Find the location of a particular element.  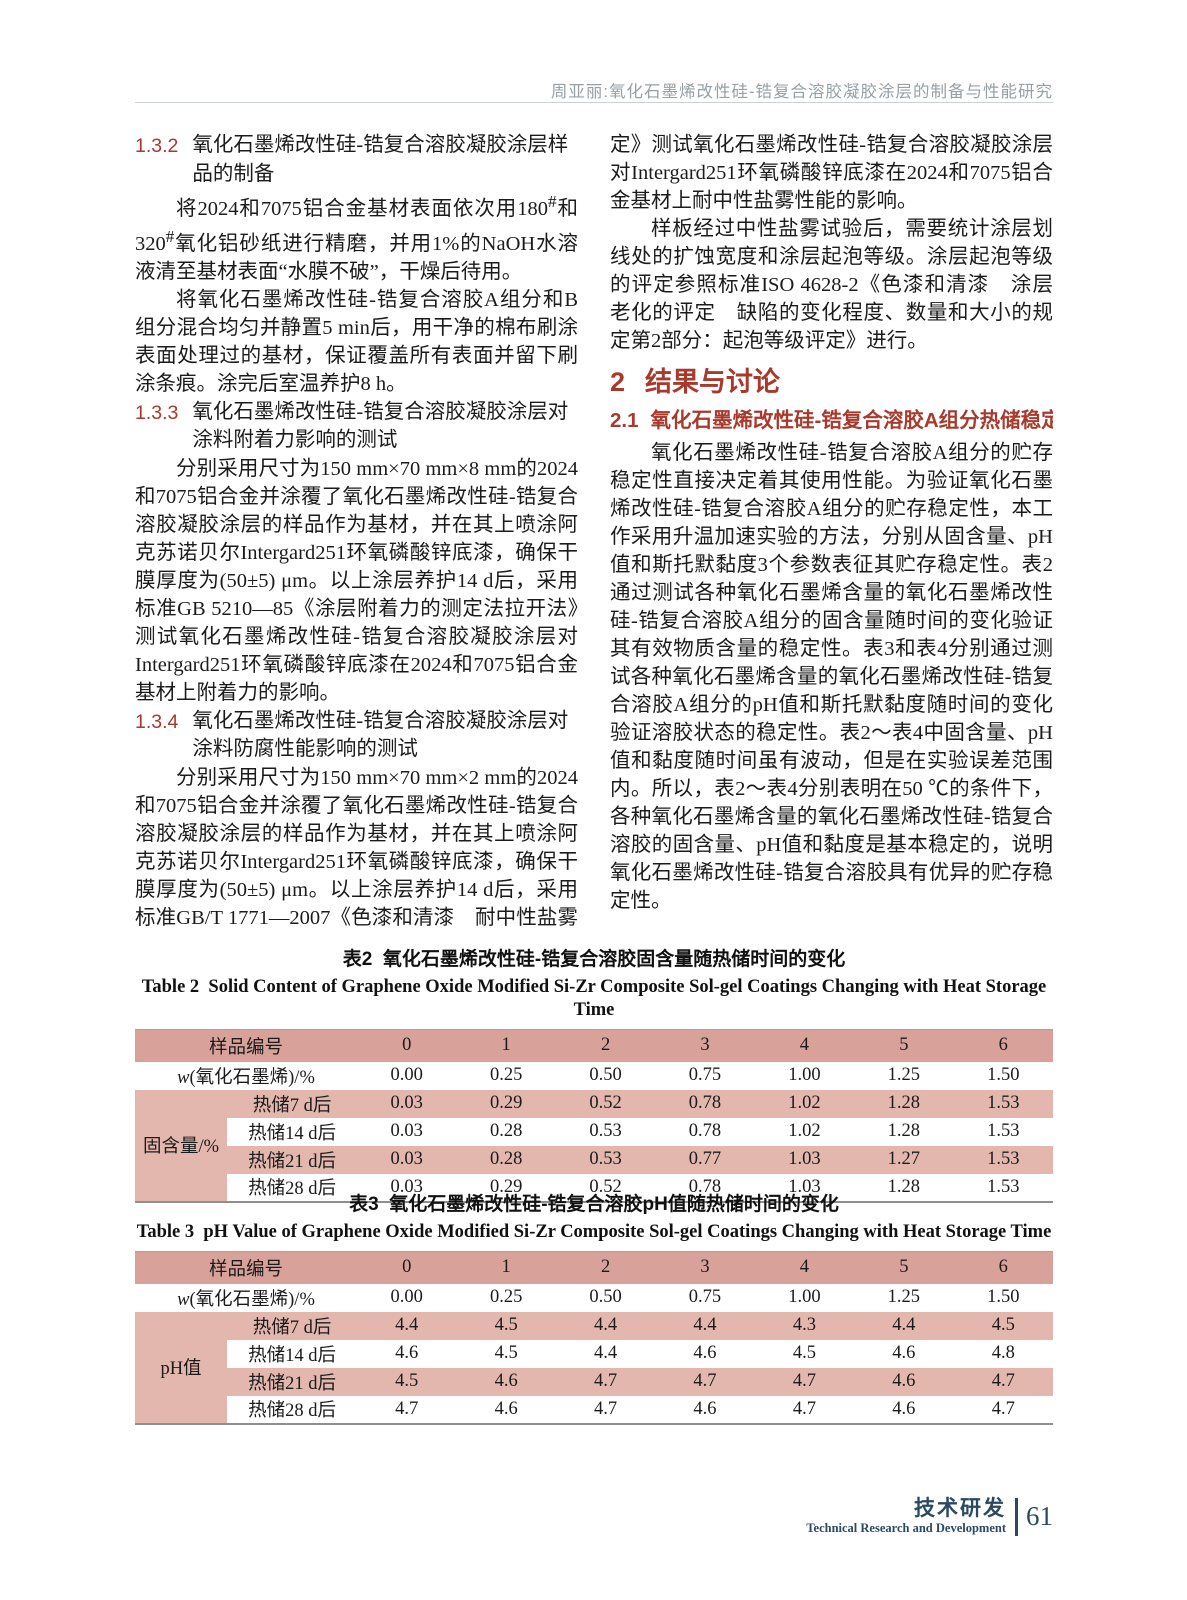

table-row: pH值 热储7 d后 4.4 4.5 4.4 4.4 4.3 4.4 4.5 is located at coordinates (594, 1367).